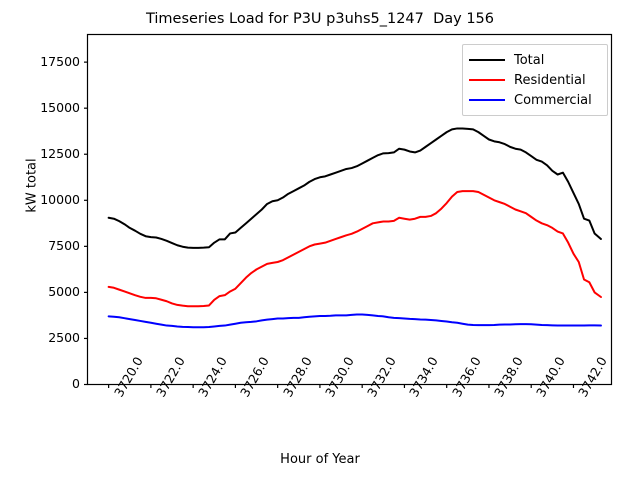 The image size is (640, 480). What do you see at coordinates (553, 100) in the screenshot?
I see `legend-label: Commercial` at bounding box center [553, 100].